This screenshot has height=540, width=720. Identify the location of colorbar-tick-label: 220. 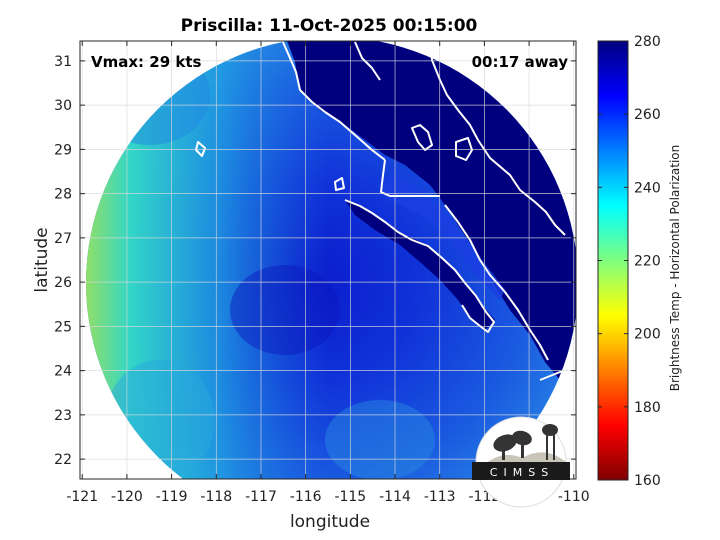
(647, 262).